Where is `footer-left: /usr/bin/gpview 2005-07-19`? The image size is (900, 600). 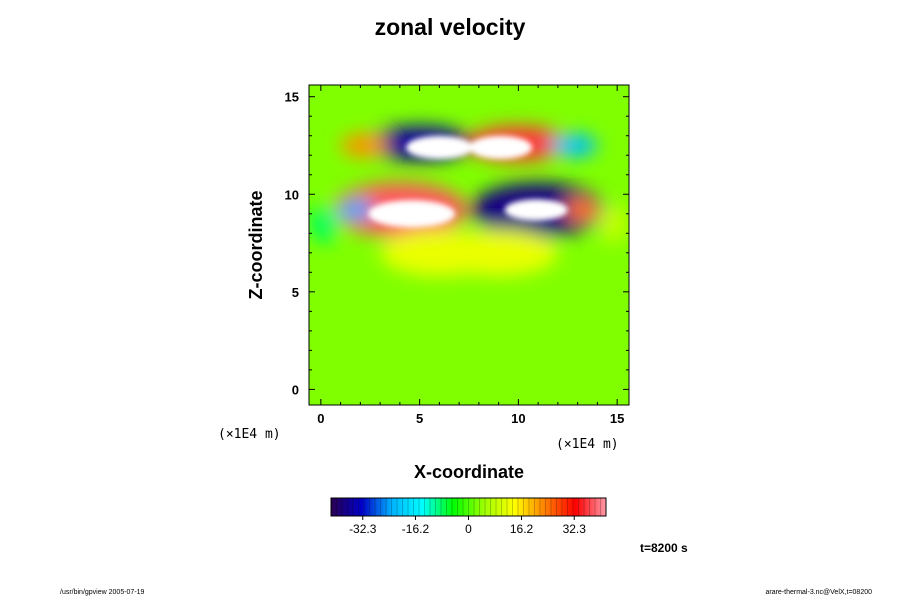 footer-left: /usr/bin/gpview 2005-07-19 is located at coordinates (102, 592).